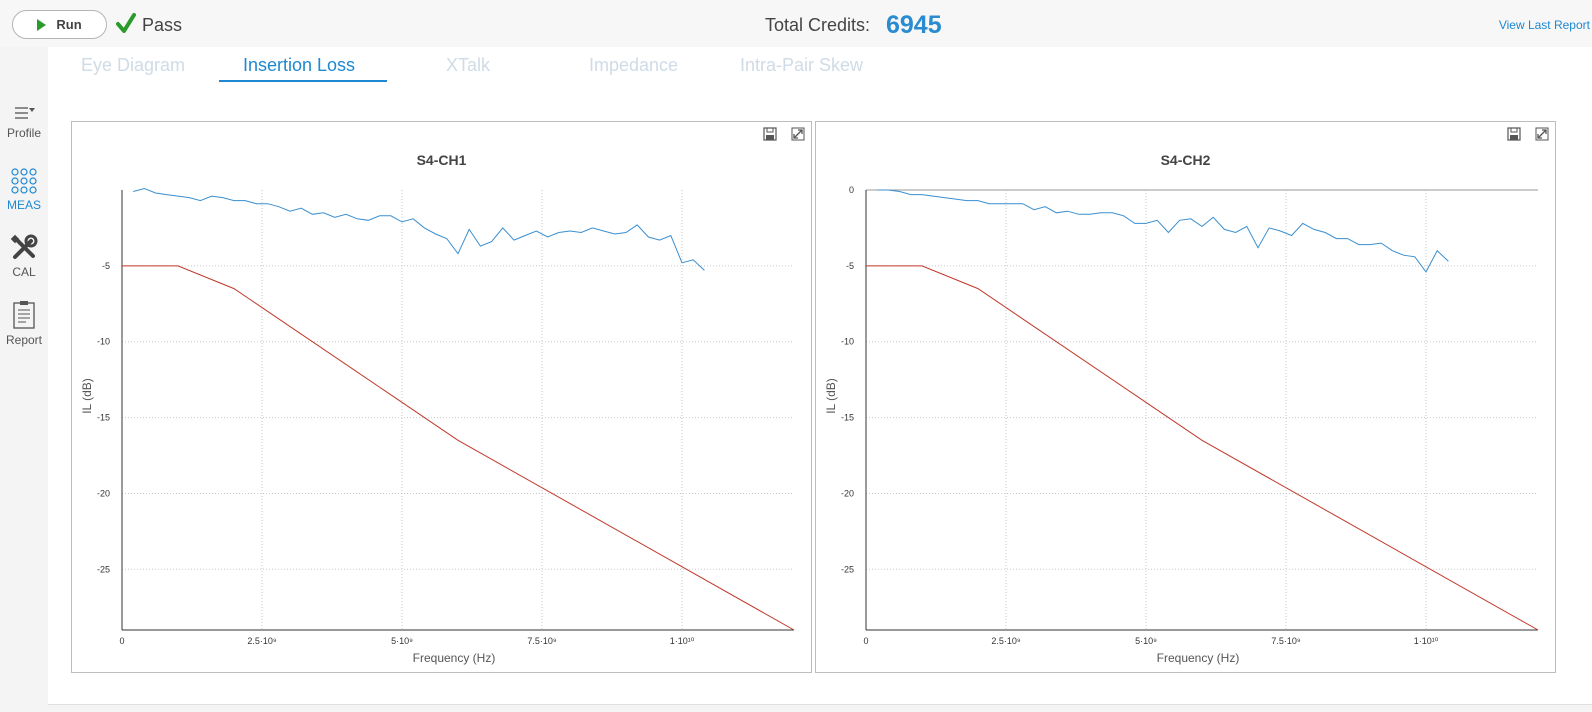 This screenshot has height=712, width=1592. I want to click on play-icon, so click(42, 24).